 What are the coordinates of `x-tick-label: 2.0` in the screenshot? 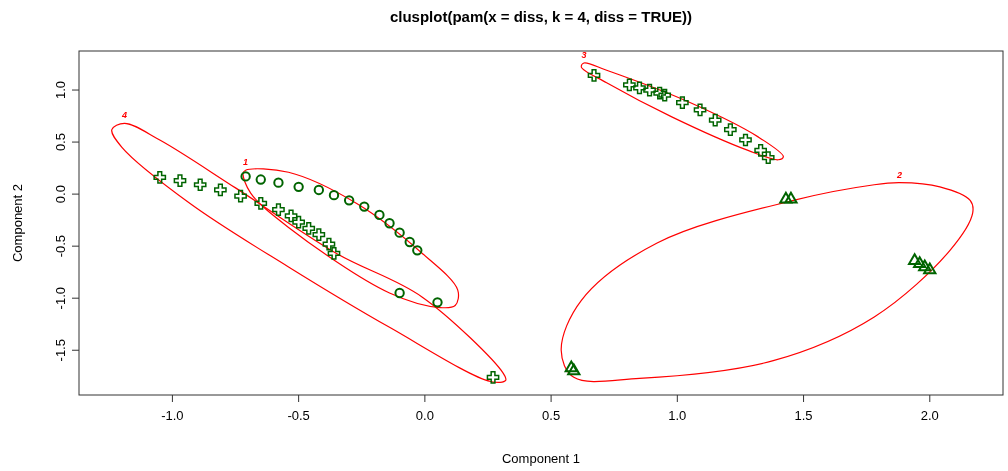 It's located at (929, 415).